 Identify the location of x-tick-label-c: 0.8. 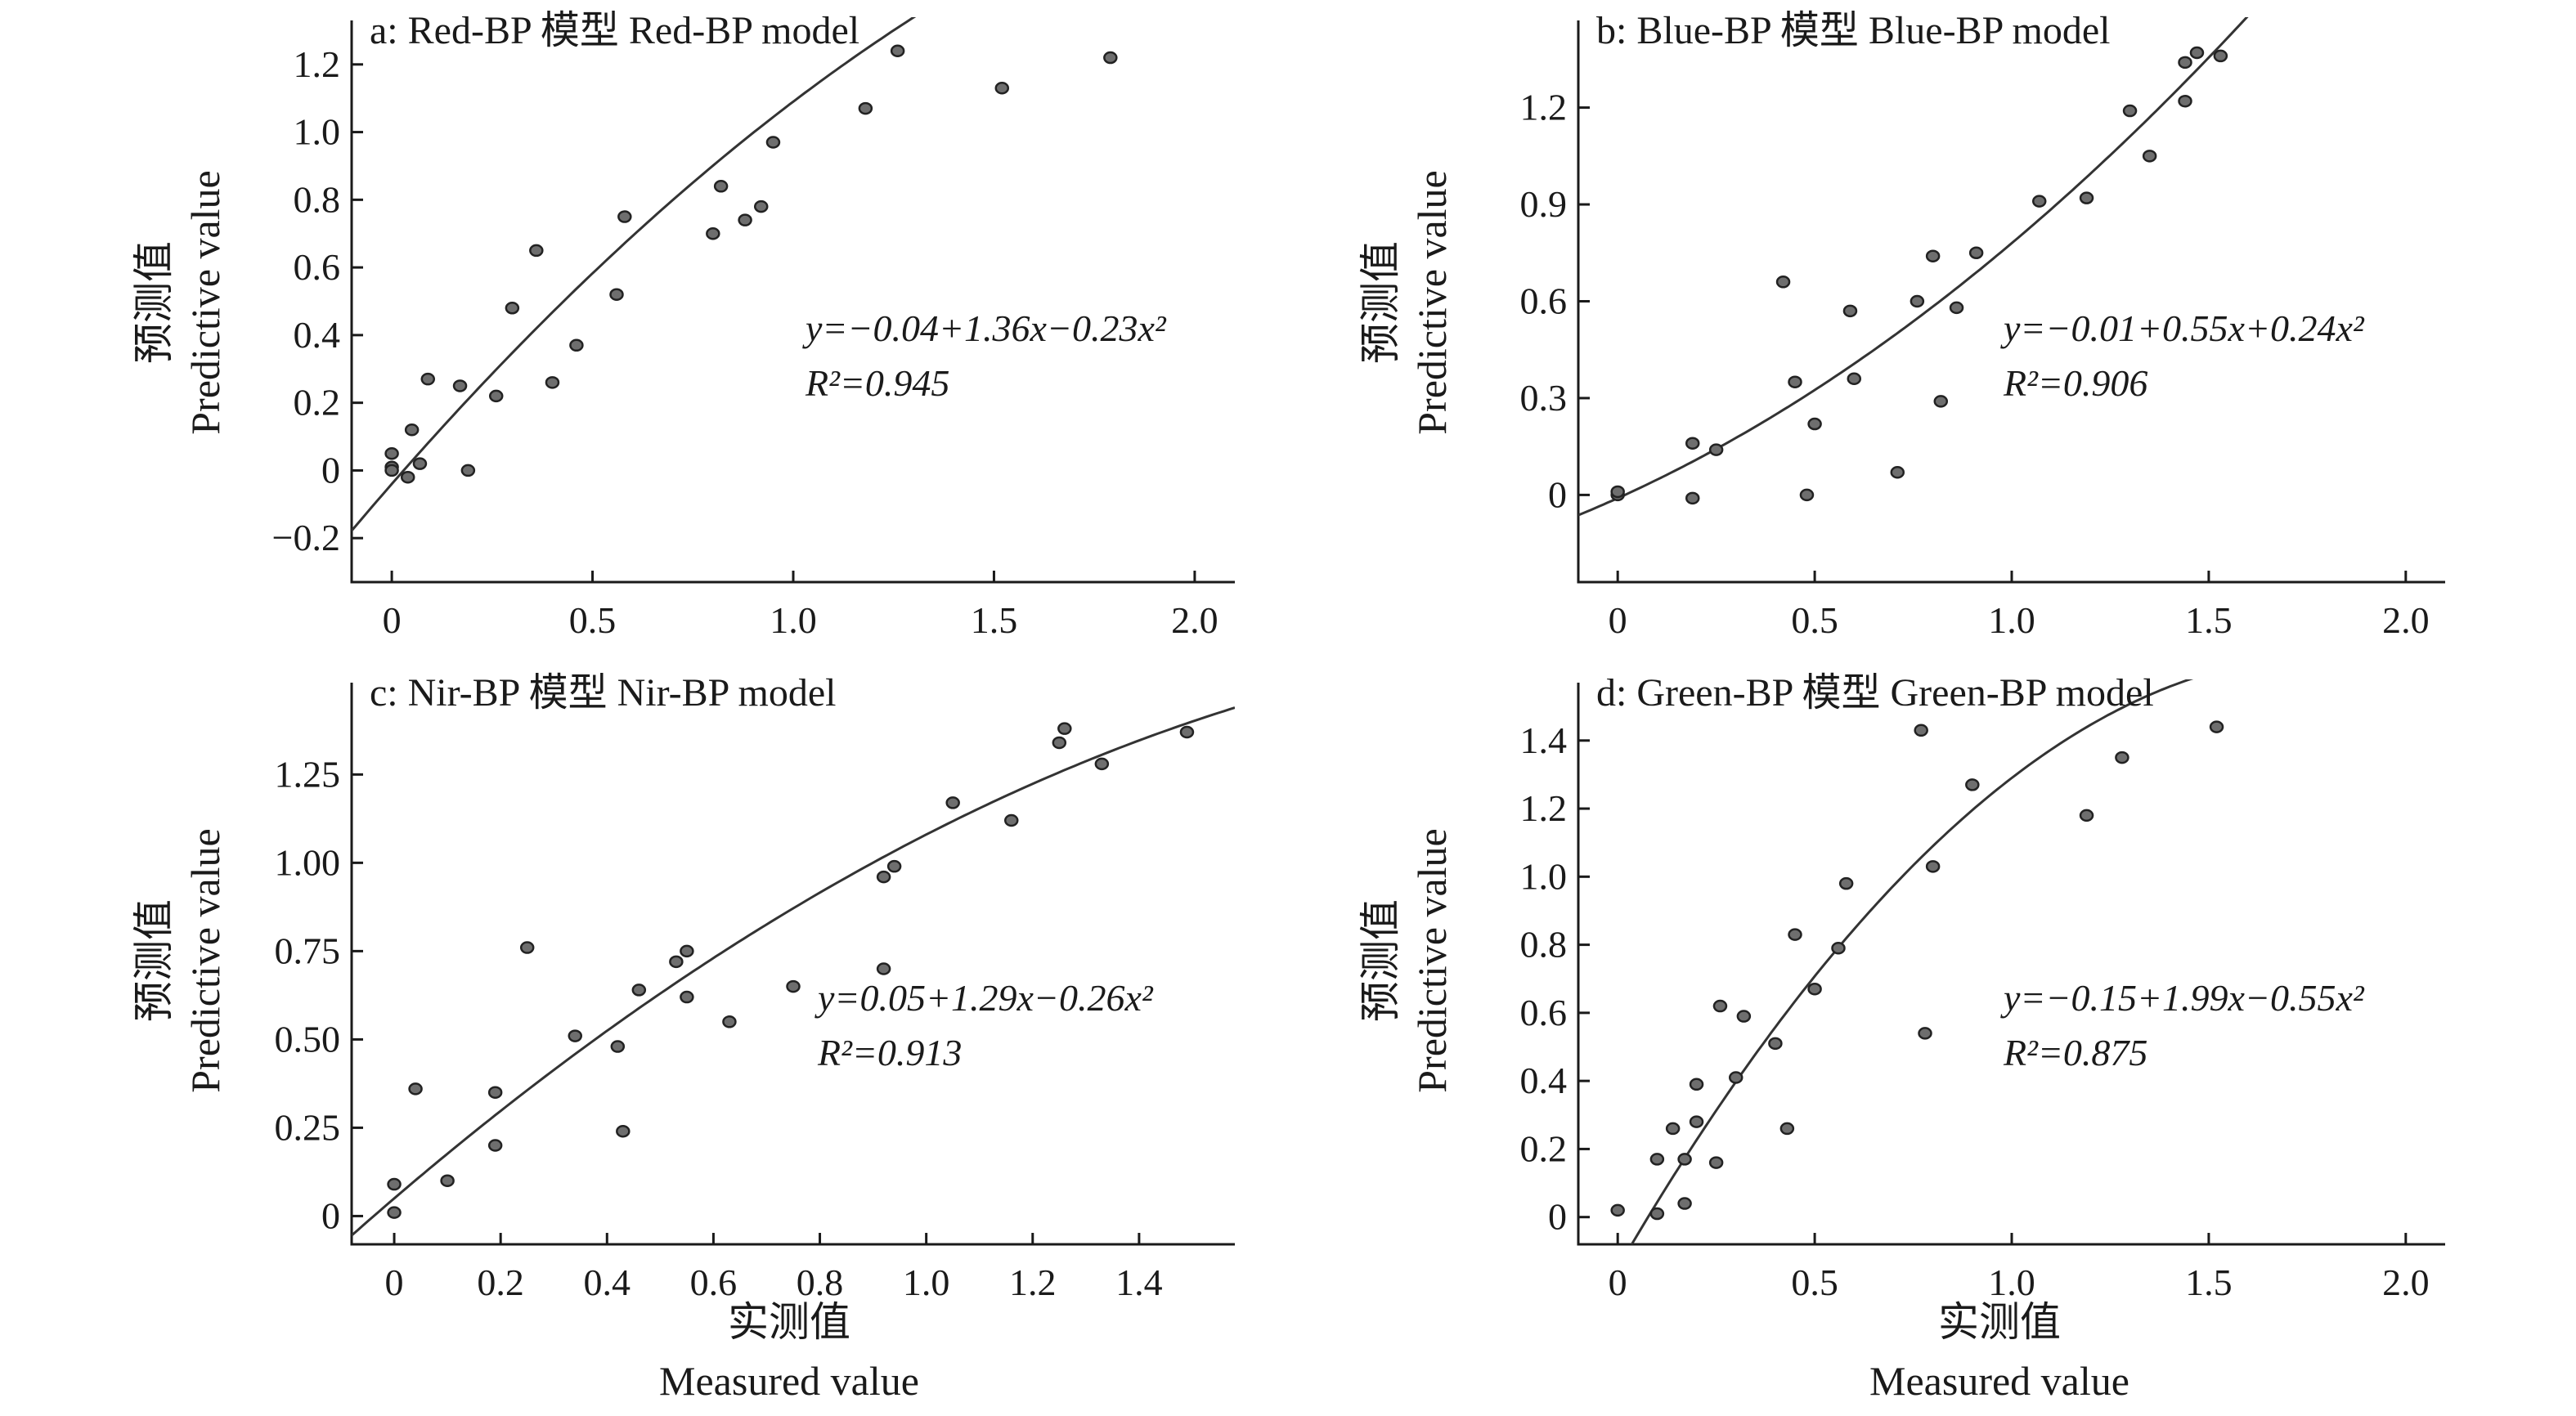
(821, 1282).